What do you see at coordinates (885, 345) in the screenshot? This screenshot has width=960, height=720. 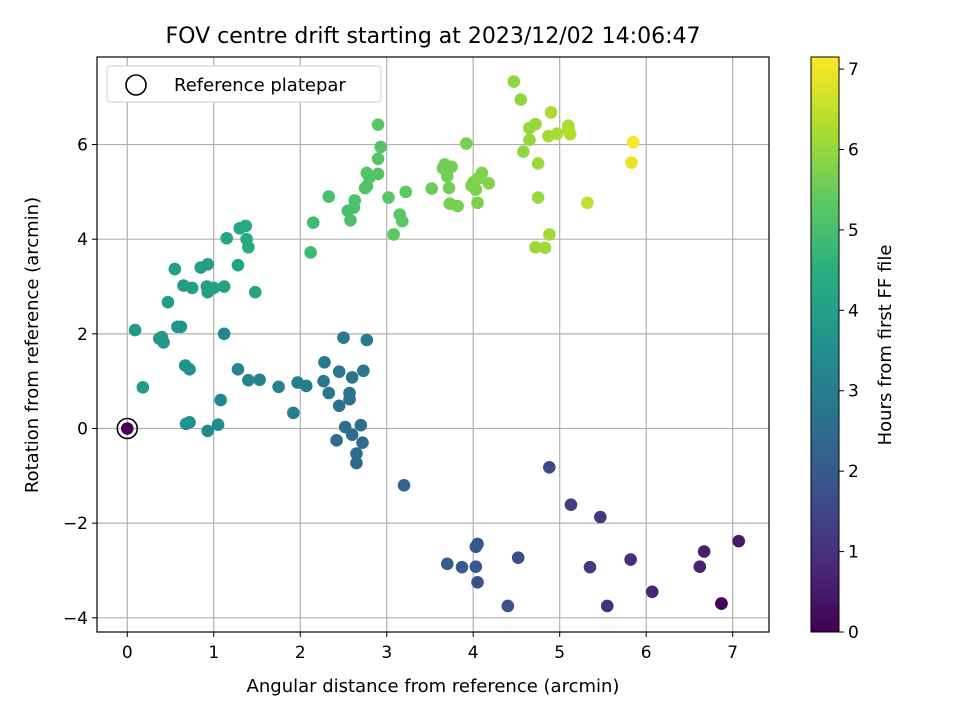 I see `colorbar-label: Hours from first FF file` at bounding box center [885, 345].